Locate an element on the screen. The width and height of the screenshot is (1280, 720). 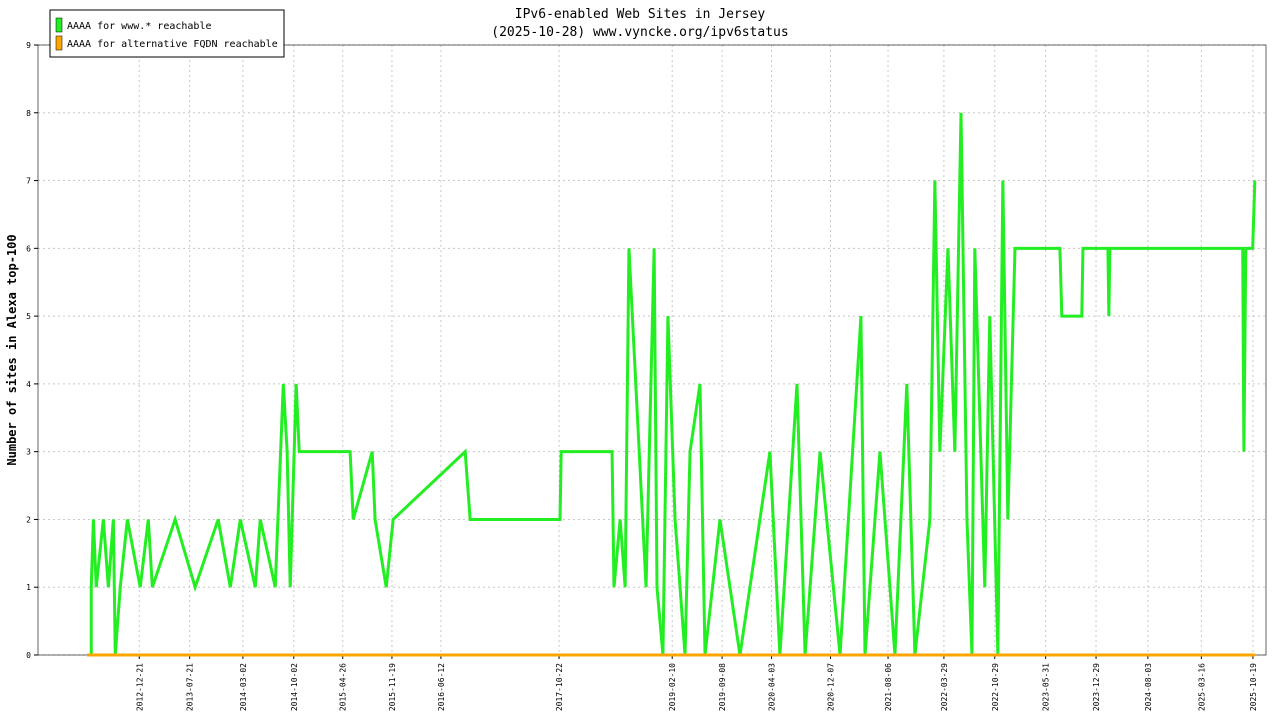
x-tick-label: 2022-10-29 is located at coordinates (995, 687).